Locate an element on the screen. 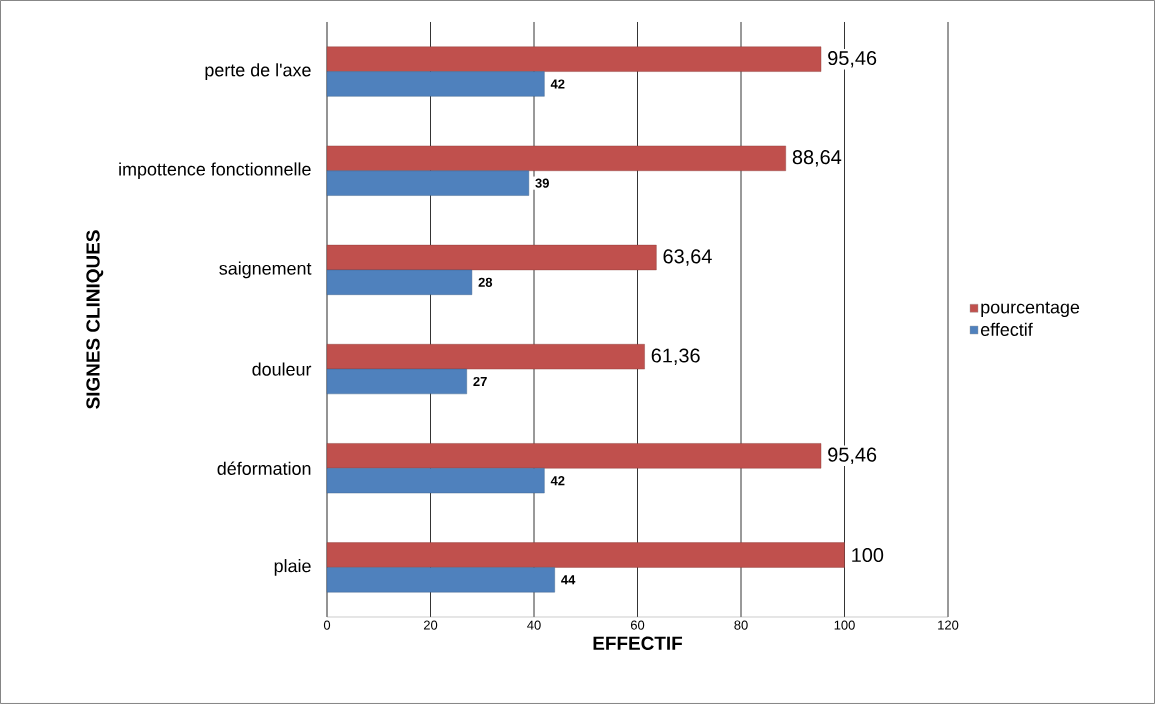 The image size is (1155, 704). y-tick-label: perte de l'axe is located at coordinates (258, 71).